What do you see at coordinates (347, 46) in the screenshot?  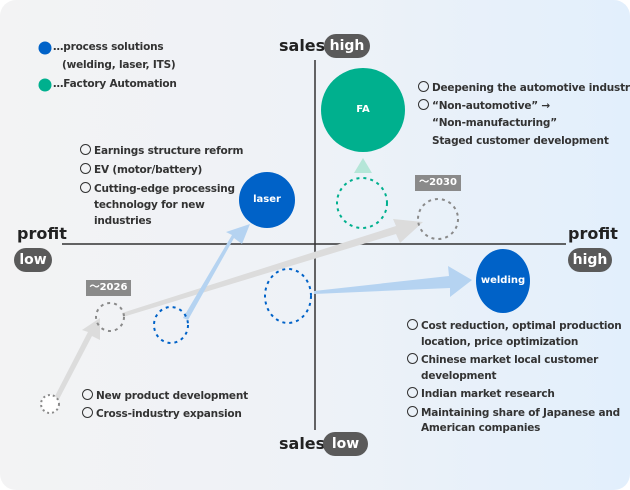 I see `axis-top-pill: high` at bounding box center [347, 46].